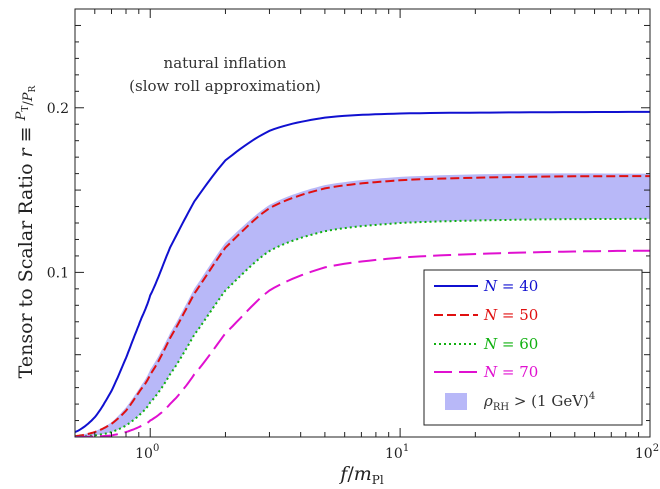 The image size is (660, 489). What do you see at coordinates (361, 475) in the screenshot?
I see `x-axis-label: f/mPl` at bounding box center [361, 475].